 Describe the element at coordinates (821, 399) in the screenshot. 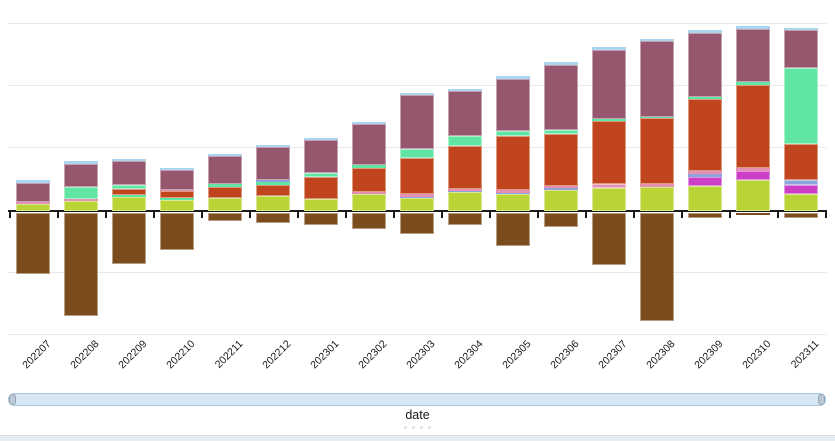

I see `scrollbar-right-handle` at that location.